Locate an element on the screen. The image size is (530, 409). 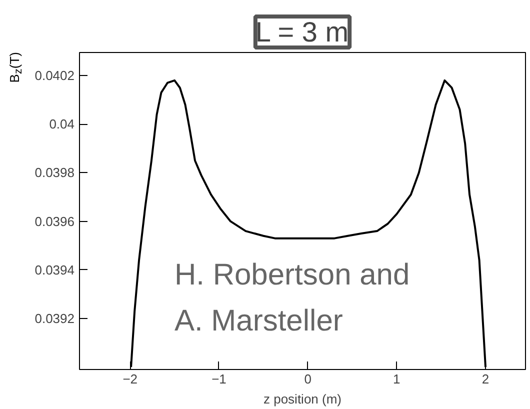
x-tick-label: 2 is located at coordinates (486, 379).